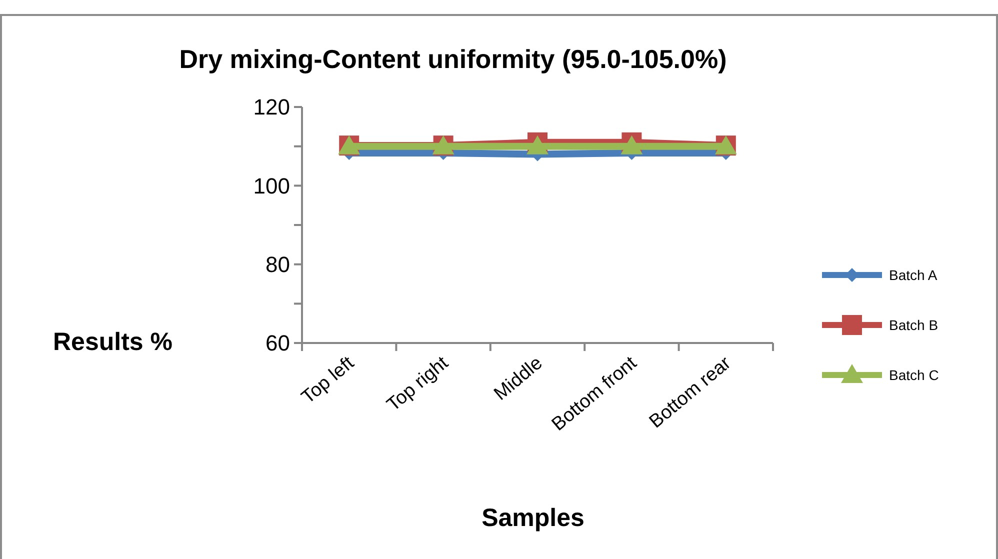 The height and width of the screenshot is (559, 998). Describe the element at coordinates (914, 375) in the screenshot. I see `legend-label: Batch C` at that location.